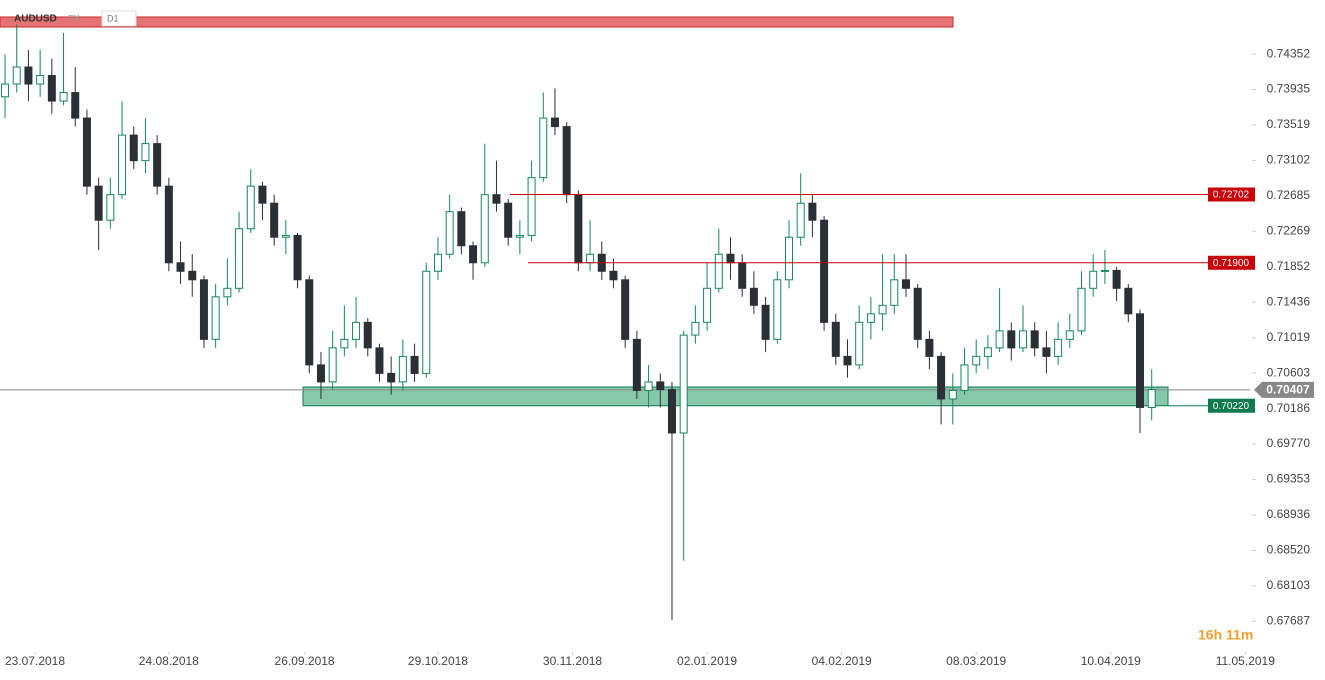  Describe the element at coordinates (1289, 266) in the screenshot. I see `y-tick-label: 0.71852` at that location.